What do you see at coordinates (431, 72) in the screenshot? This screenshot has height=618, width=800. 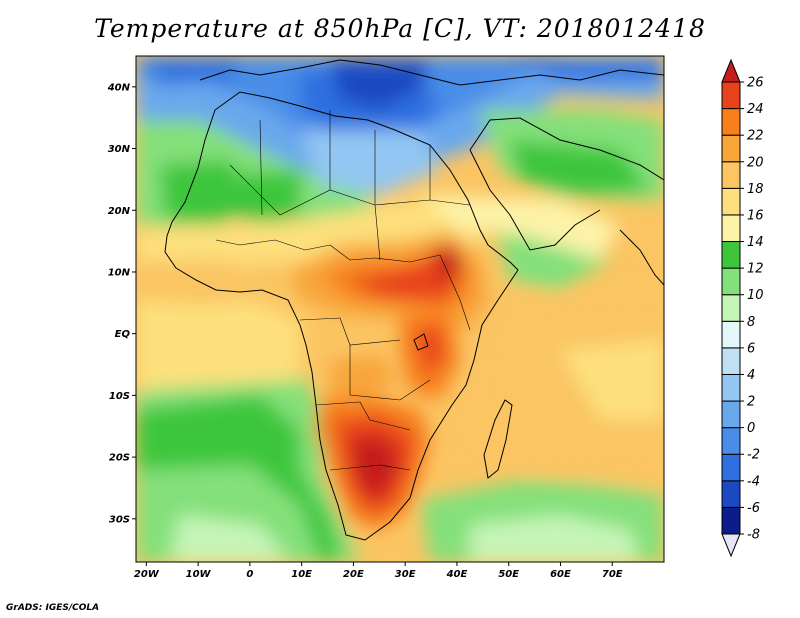 I see `europe-coastline` at bounding box center [431, 72].